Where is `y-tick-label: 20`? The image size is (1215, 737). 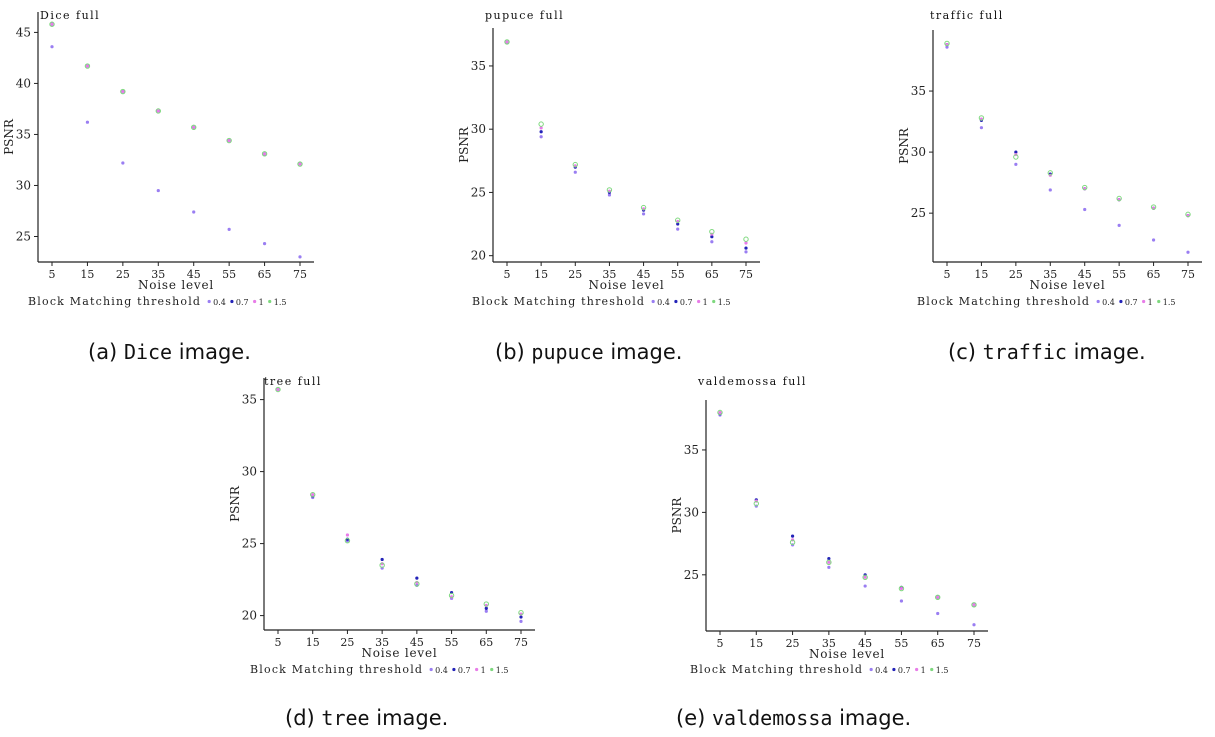
y-tick-label: 20 is located at coordinates (478, 256).